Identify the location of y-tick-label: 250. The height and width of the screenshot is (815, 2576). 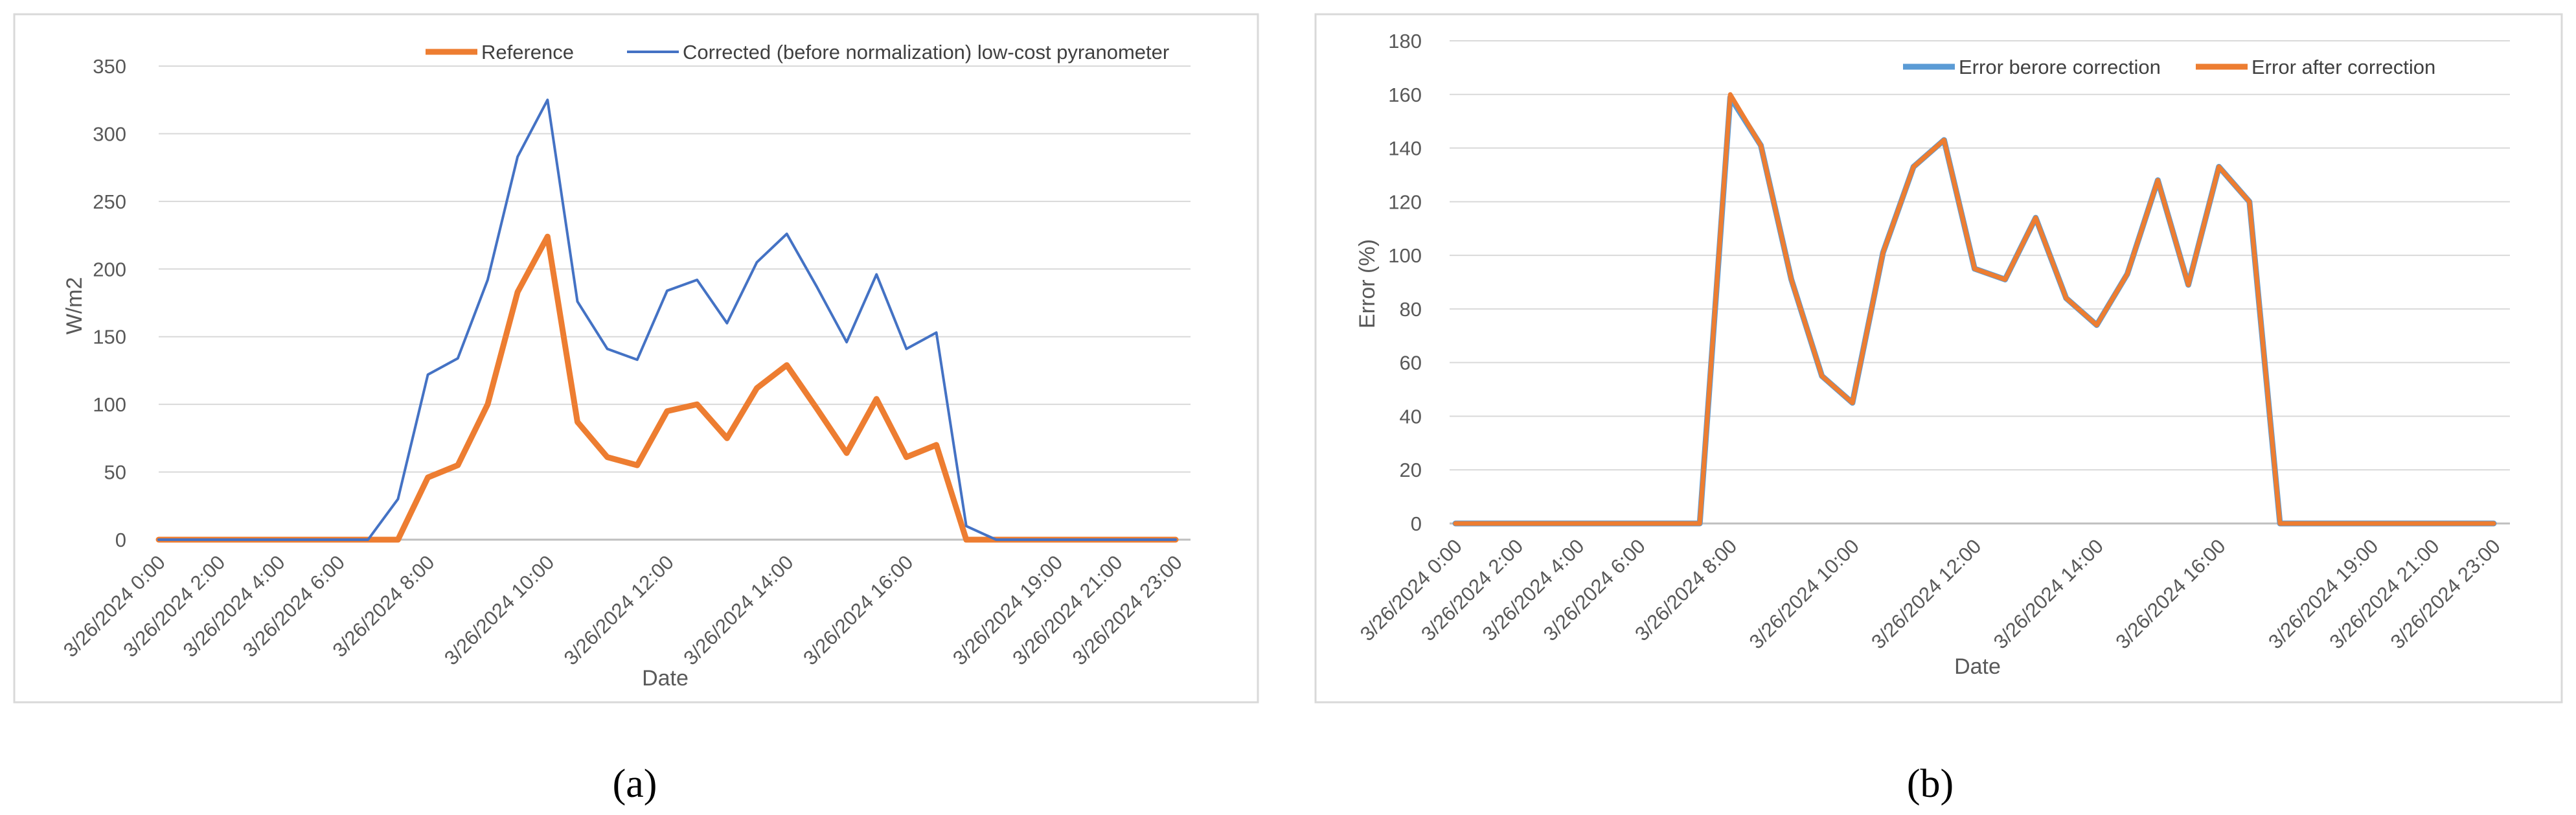
(110, 201).